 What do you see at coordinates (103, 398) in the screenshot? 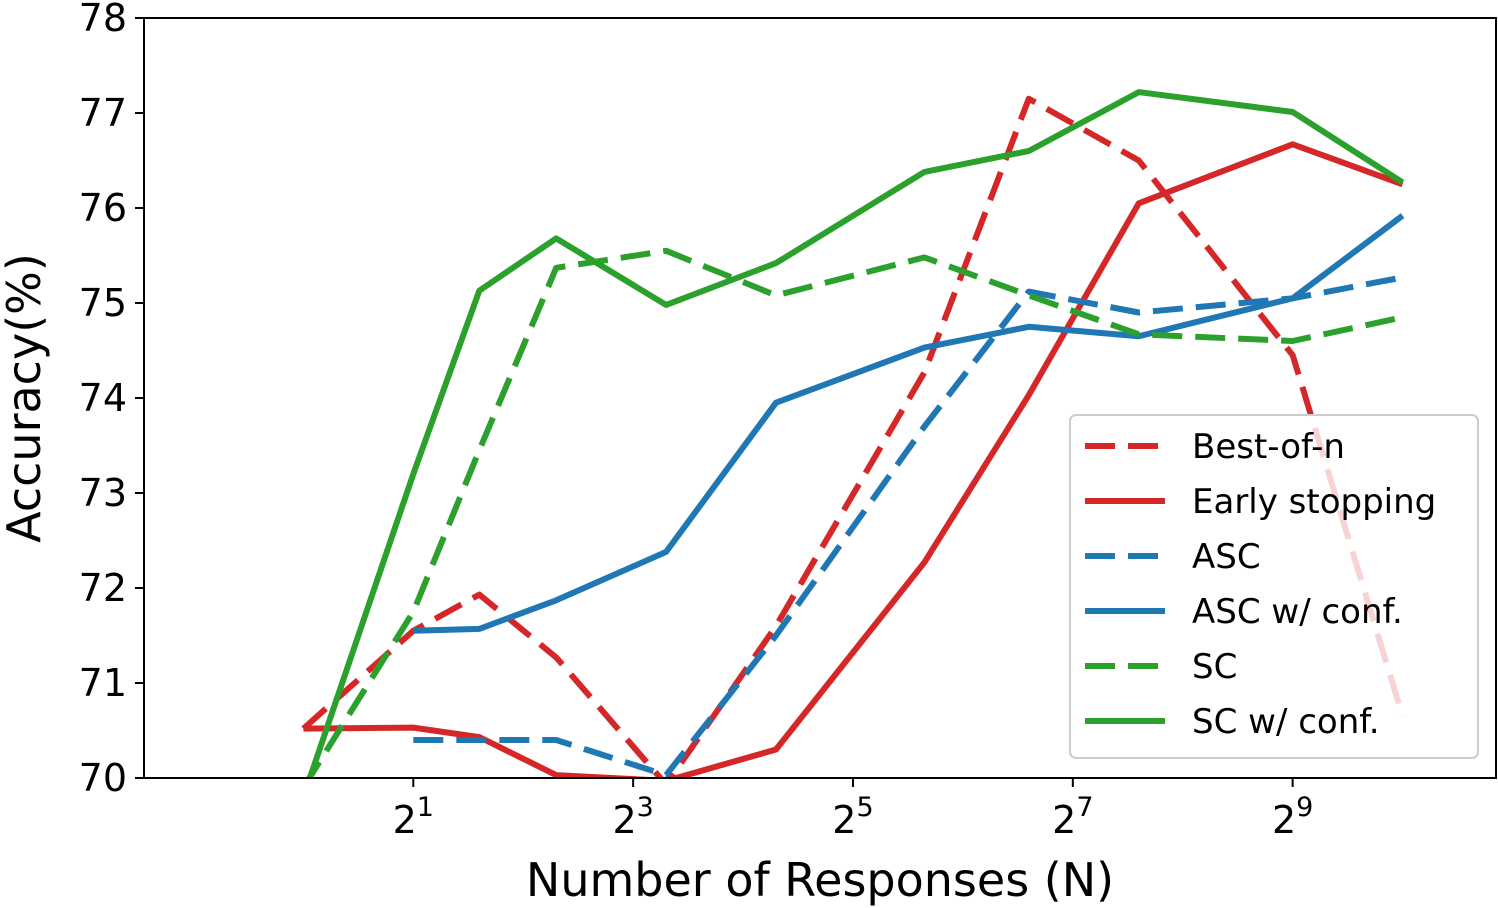
I see `y-tick-label: 74` at bounding box center [103, 398].